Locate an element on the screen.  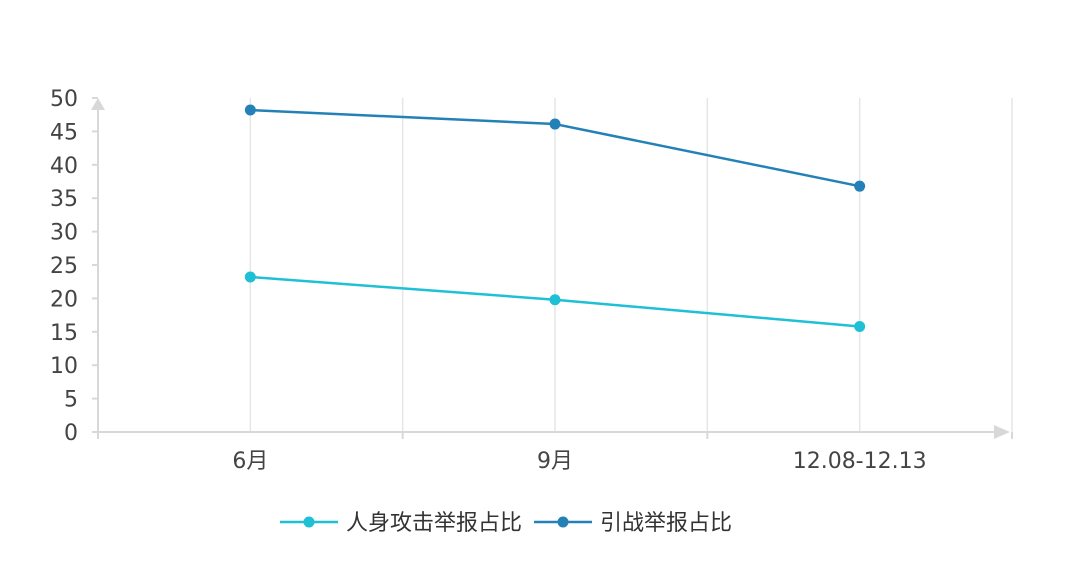
y-tick-label: 15 is located at coordinates (64, 333).